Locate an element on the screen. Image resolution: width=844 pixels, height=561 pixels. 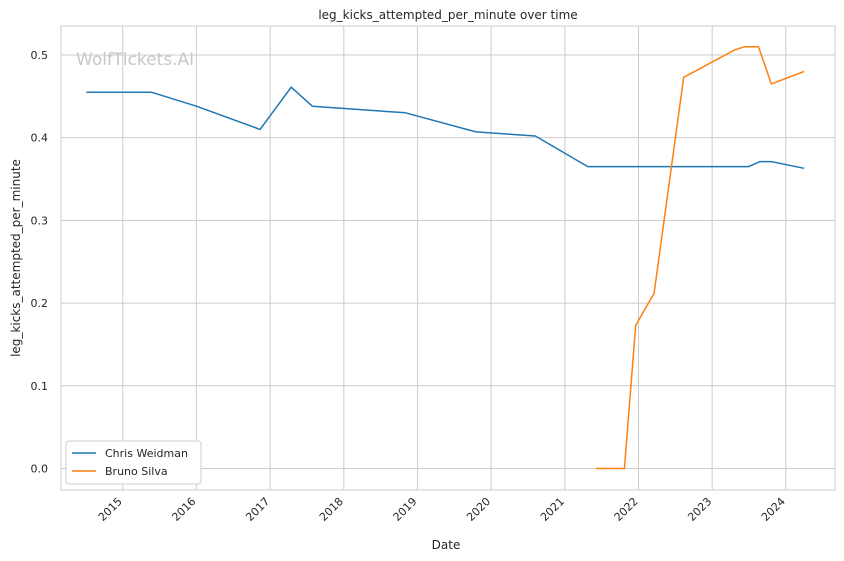
watermark: WolfTickets.AI is located at coordinates (135, 60).